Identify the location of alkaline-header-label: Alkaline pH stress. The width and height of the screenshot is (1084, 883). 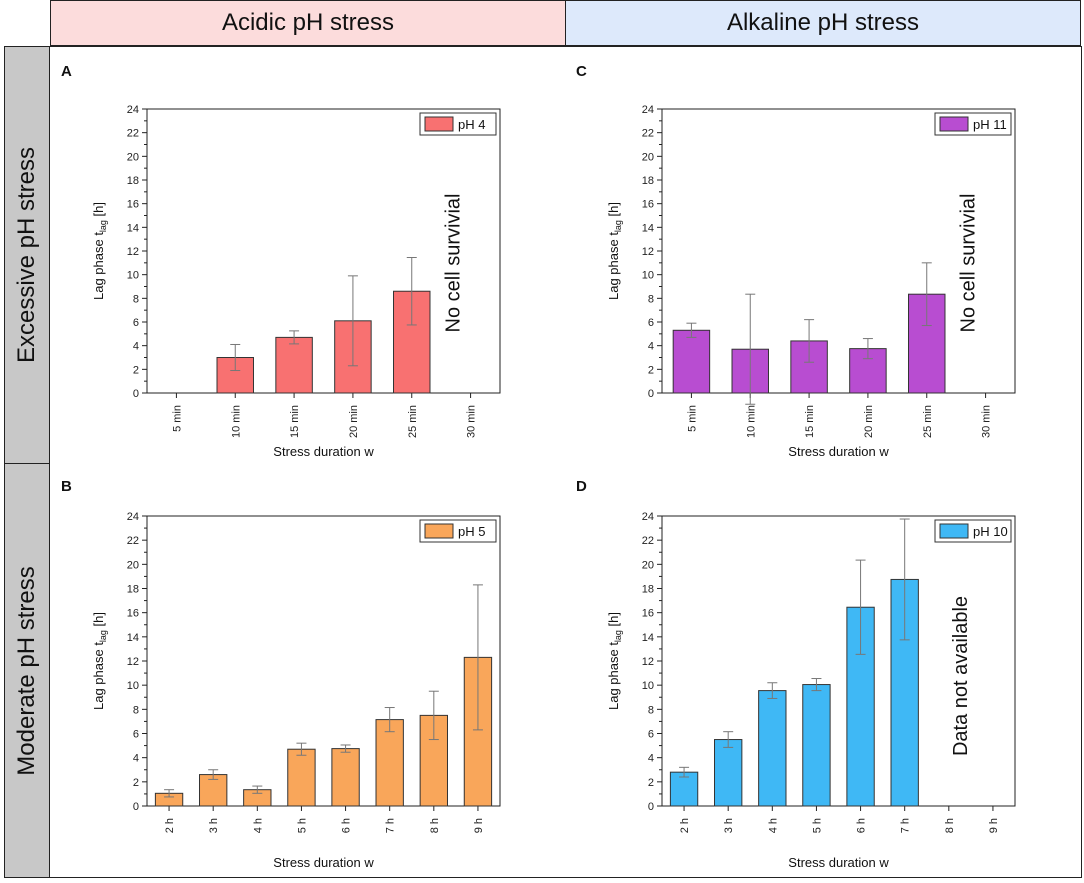
(823, 22).